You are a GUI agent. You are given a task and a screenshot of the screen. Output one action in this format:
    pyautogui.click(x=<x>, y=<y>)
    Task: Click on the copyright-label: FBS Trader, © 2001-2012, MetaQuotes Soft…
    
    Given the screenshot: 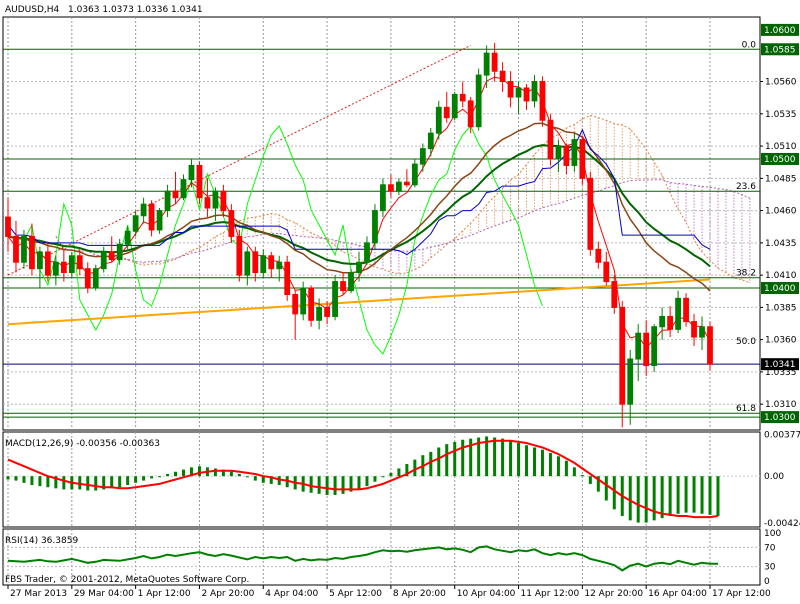 What is the action you would take?
    pyautogui.click(x=127, y=580)
    